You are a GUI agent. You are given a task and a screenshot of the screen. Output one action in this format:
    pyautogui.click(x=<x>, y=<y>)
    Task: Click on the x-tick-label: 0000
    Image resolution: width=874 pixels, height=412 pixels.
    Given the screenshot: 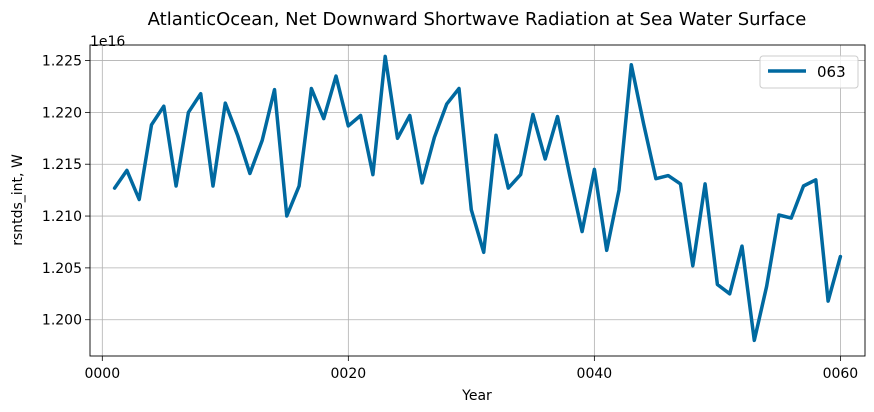 What is the action you would take?
    pyautogui.click(x=102, y=374)
    